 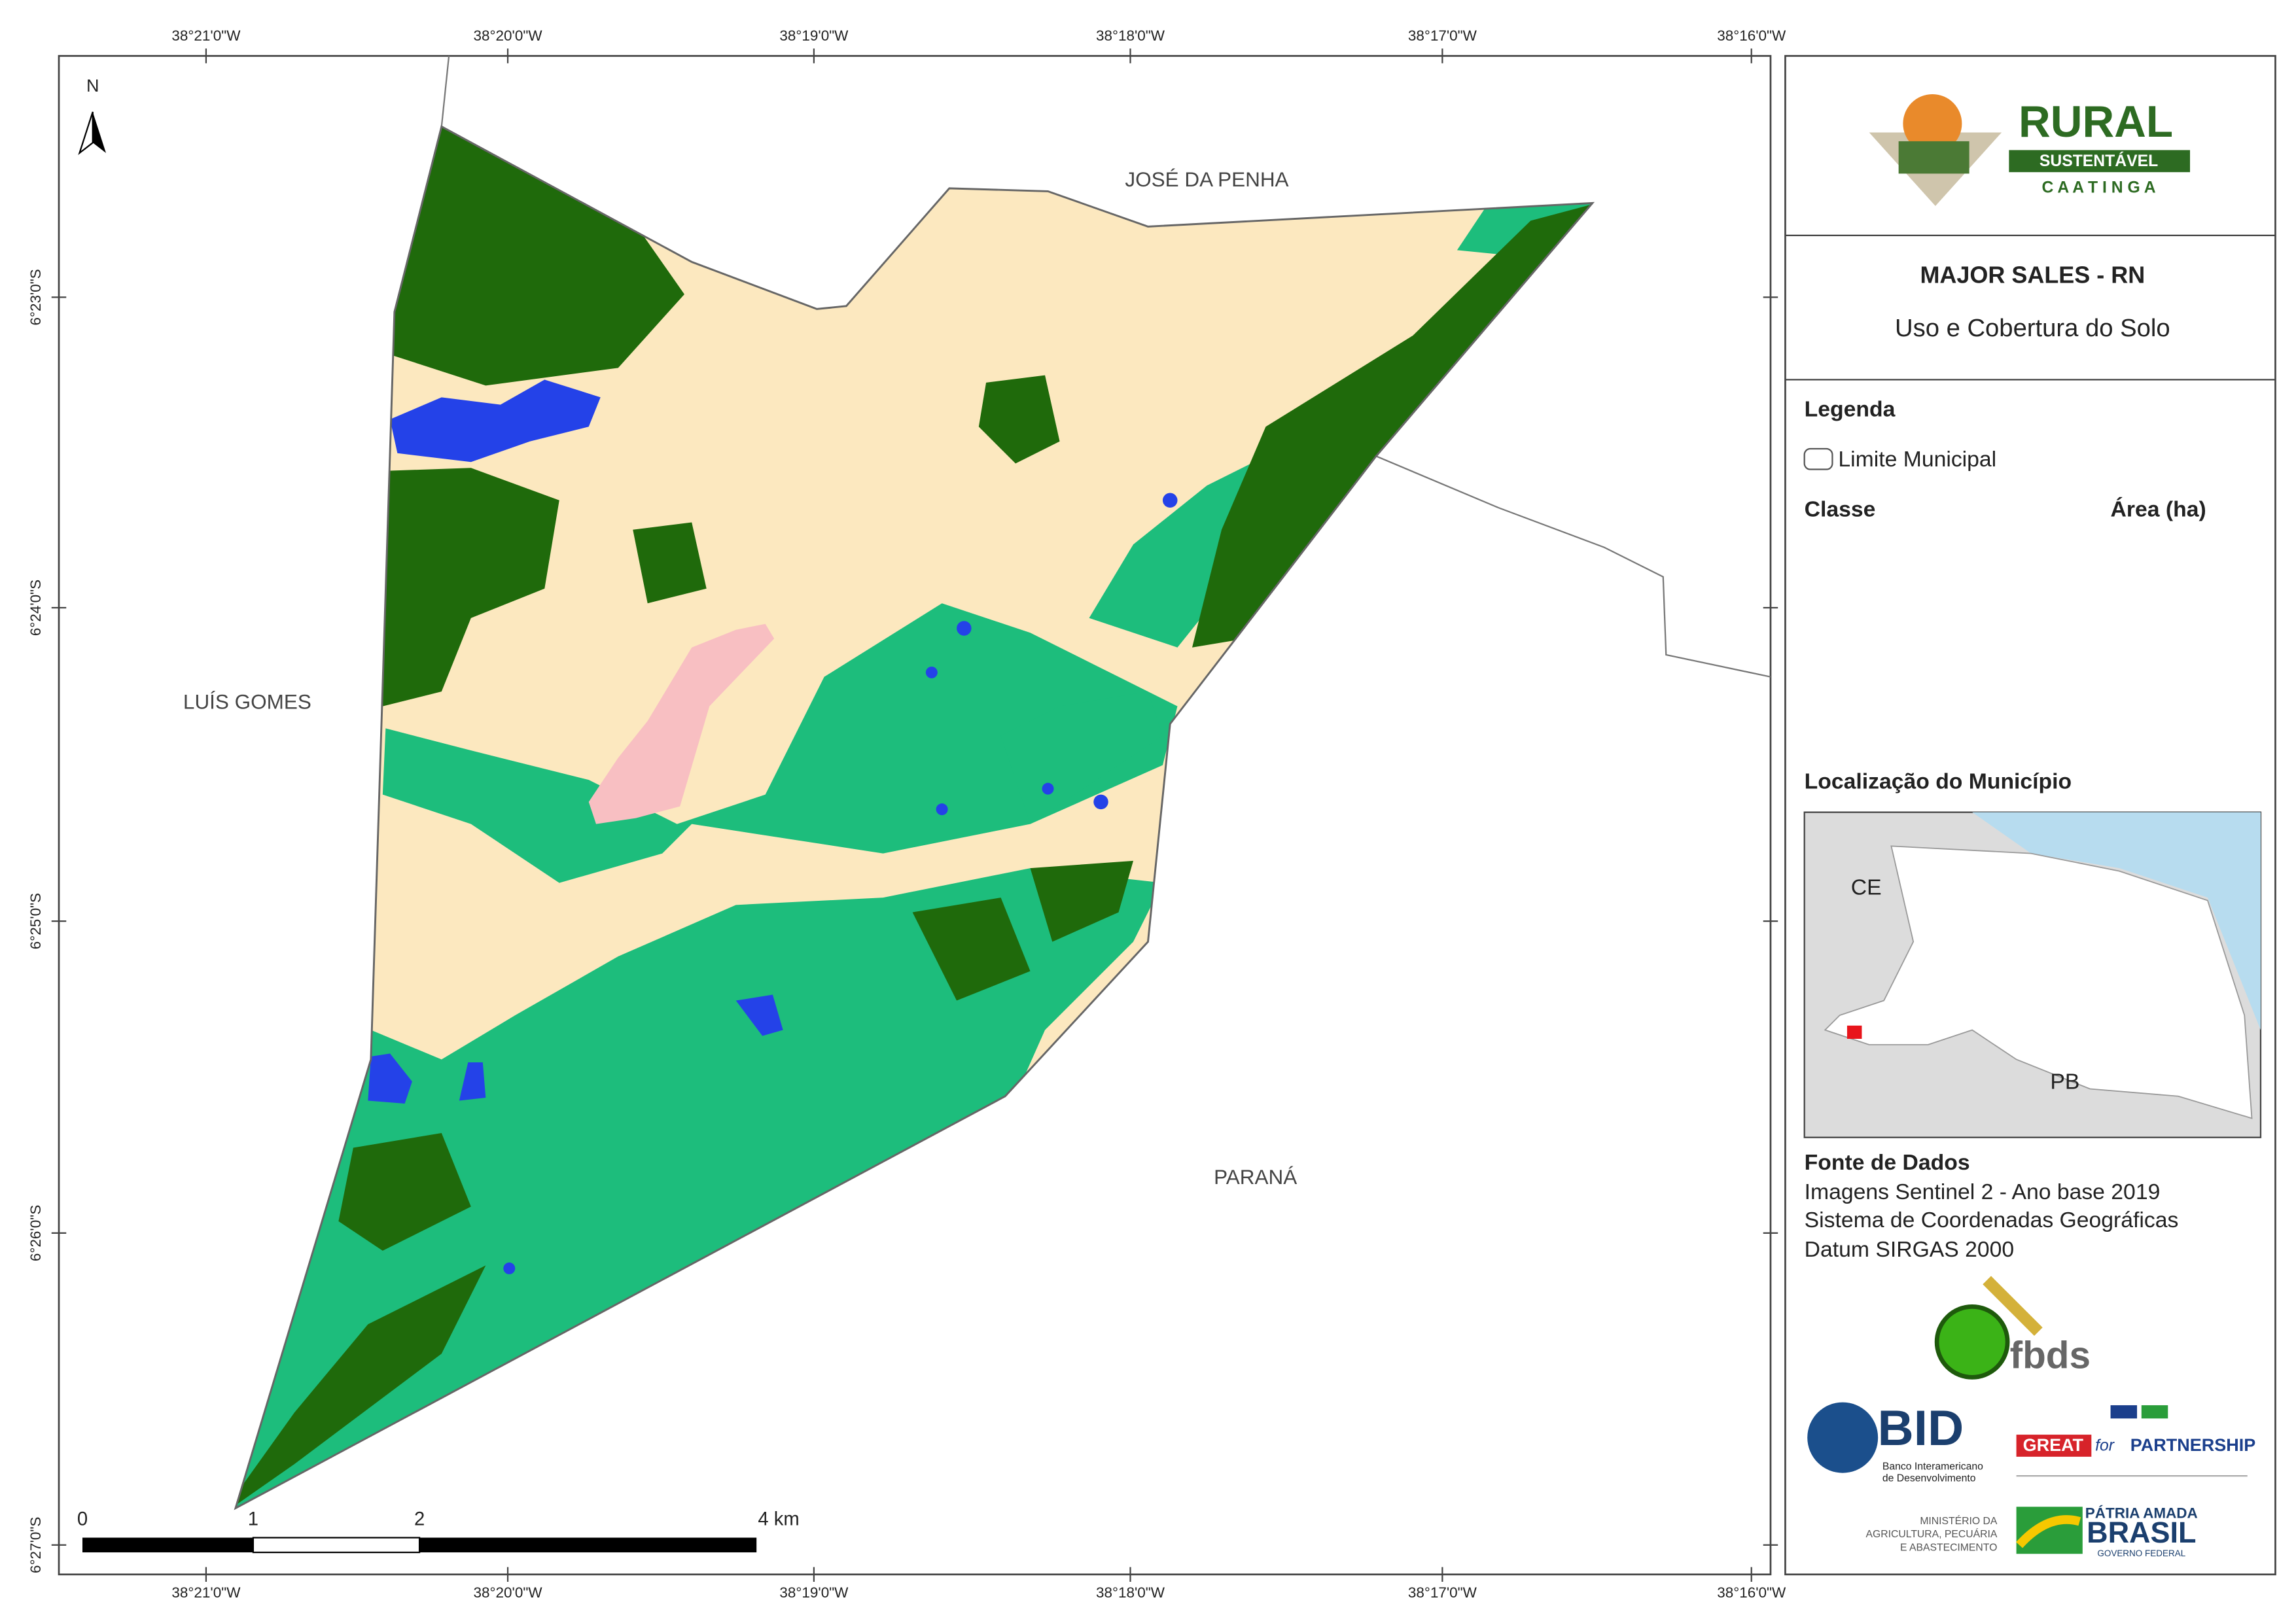 What do you see at coordinates (2192, 1445) in the screenshot?
I see `logo-text: PARTNERSHIP` at bounding box center [2192, 1445].